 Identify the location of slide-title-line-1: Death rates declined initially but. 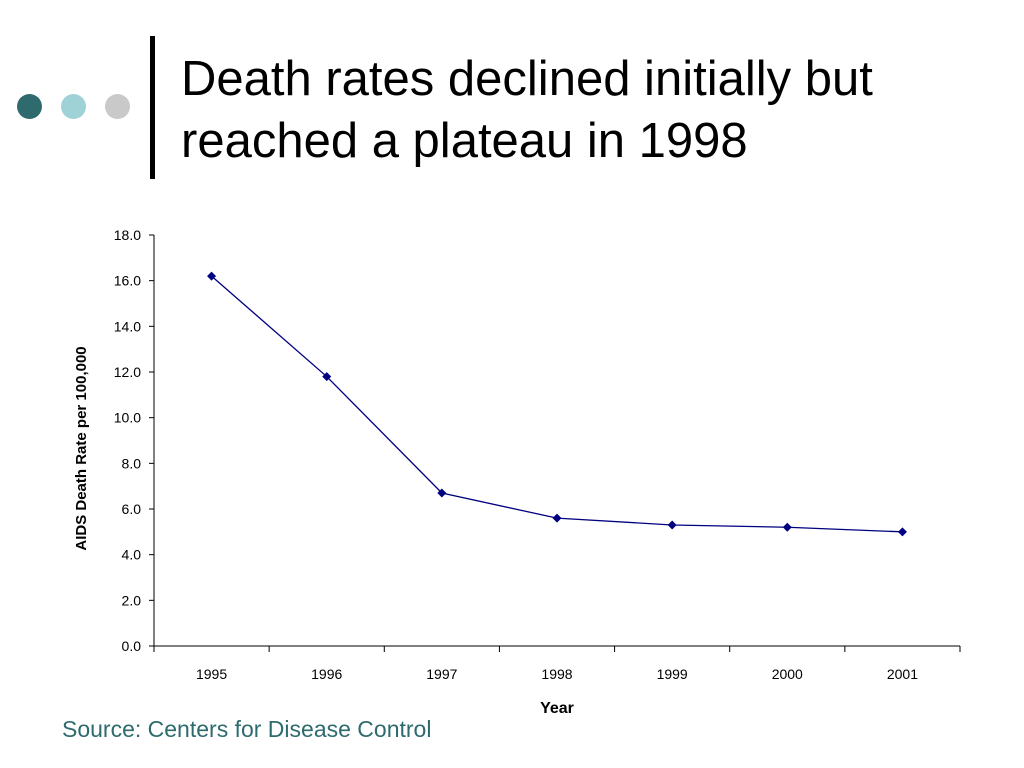
(527, 79).